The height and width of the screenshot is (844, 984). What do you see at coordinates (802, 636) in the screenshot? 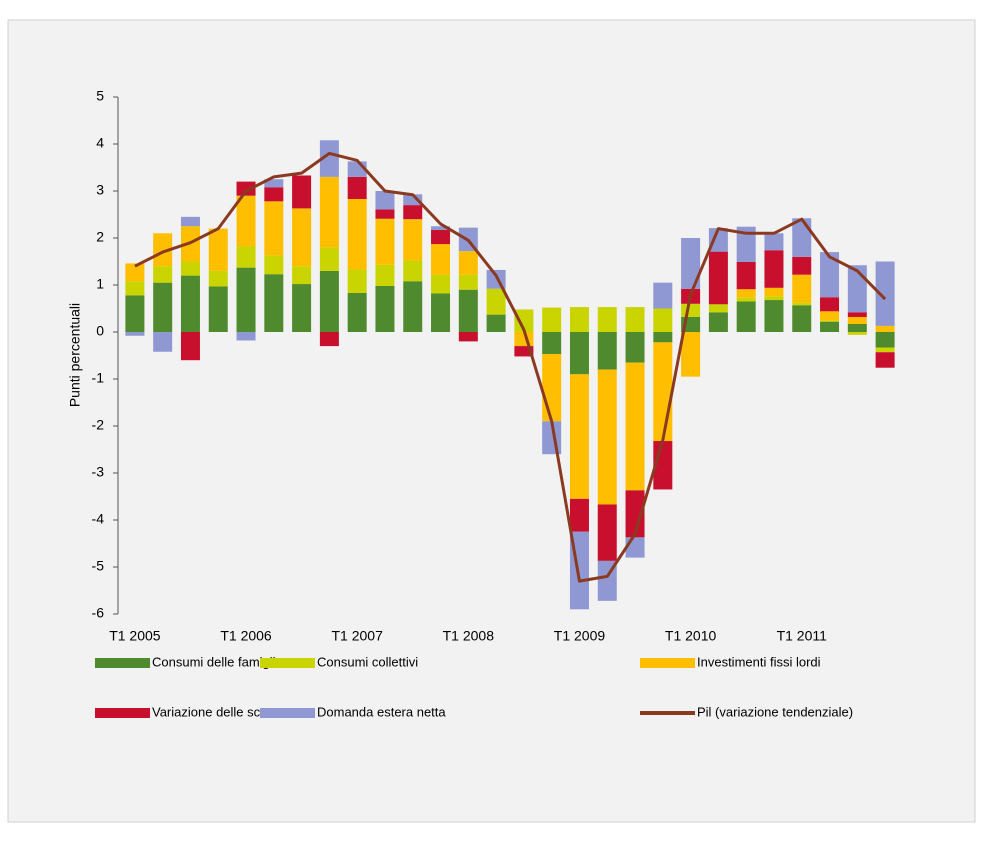
I see `x-tick-label: T1 2011` at bounding box center [802, 636].